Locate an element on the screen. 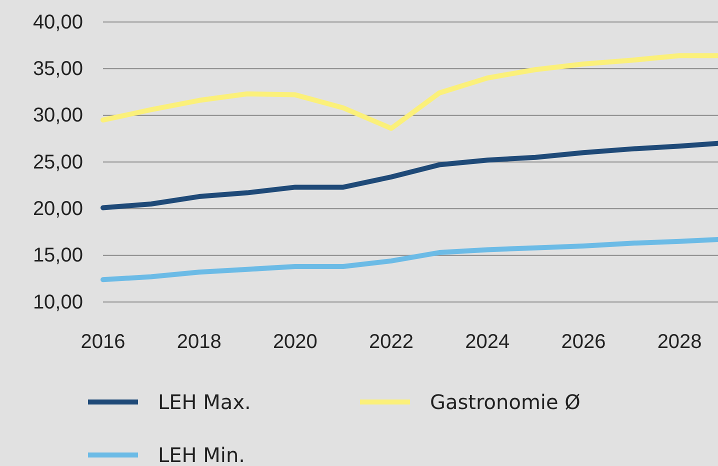  x-tick-label: 2018 is located at coordinates (199, 342).